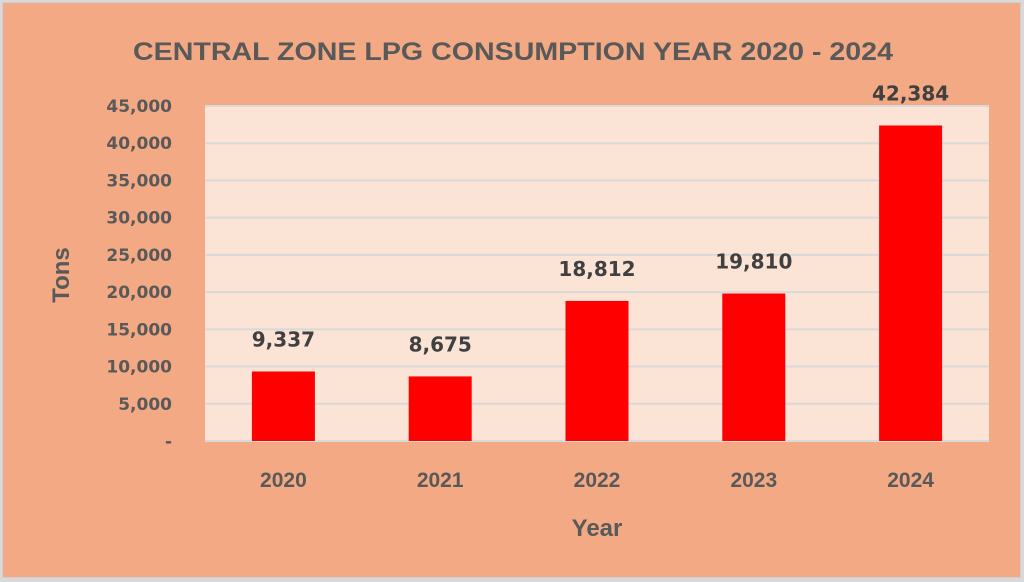 This screenshot has width=1024, height=582. I want to click on x-tick-label: 2023, so click(753, 480).